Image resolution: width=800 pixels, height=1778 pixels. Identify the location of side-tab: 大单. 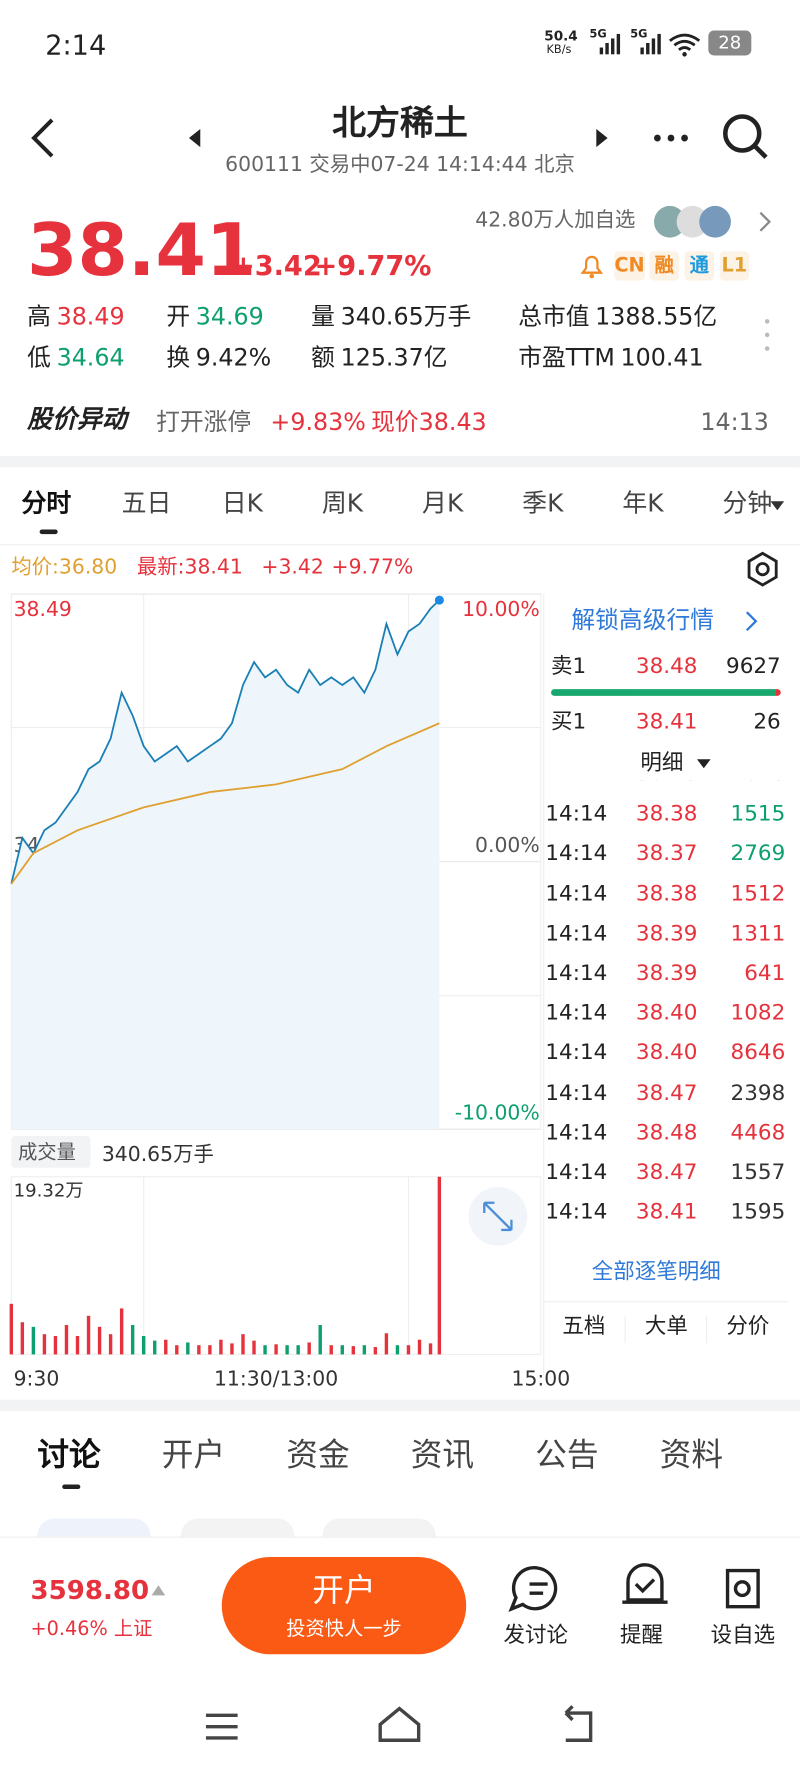
(666, 1329).